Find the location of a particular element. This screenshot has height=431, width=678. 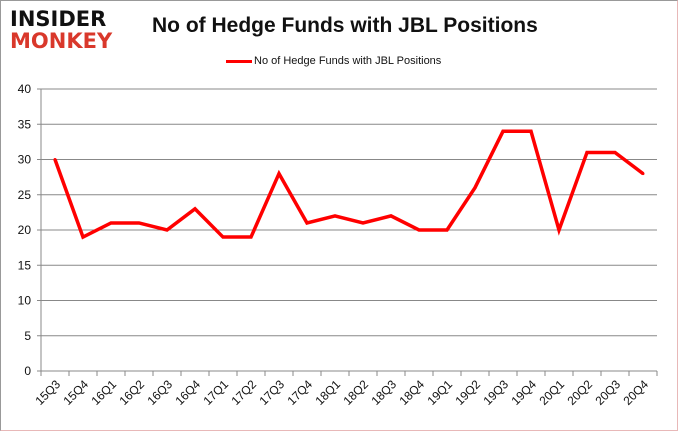

x-tick-label: 17Q1 is located at coordinates (215, 392).